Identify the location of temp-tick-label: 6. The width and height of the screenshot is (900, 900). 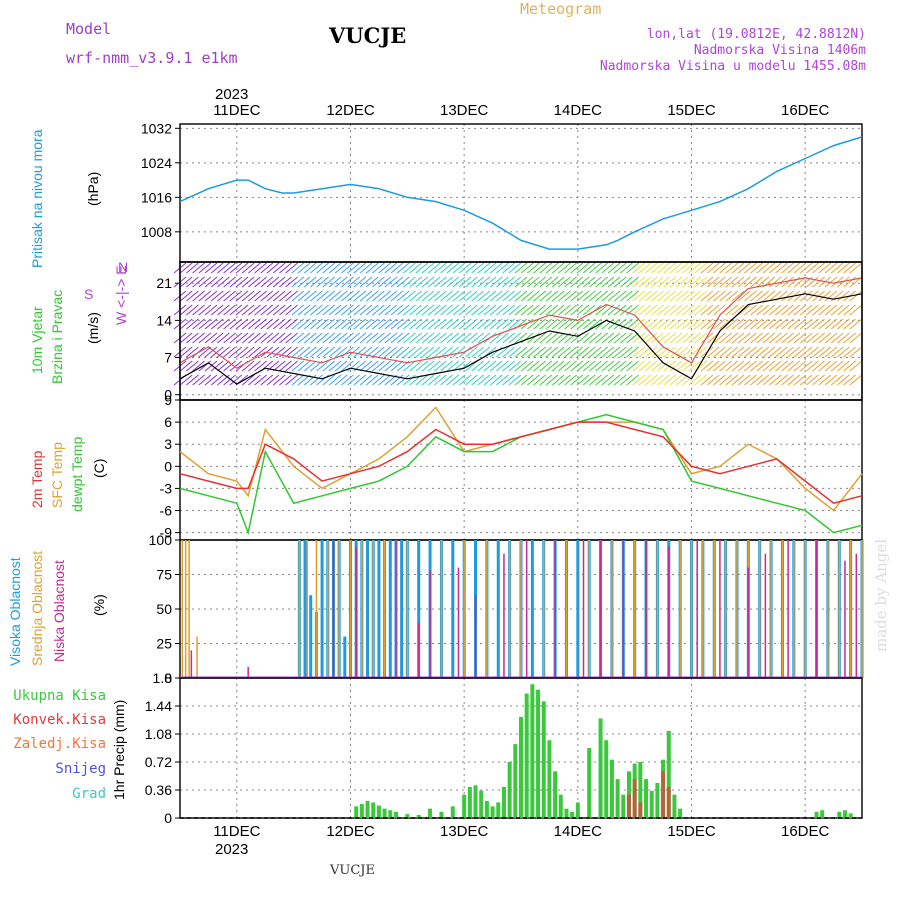
(168, 422).